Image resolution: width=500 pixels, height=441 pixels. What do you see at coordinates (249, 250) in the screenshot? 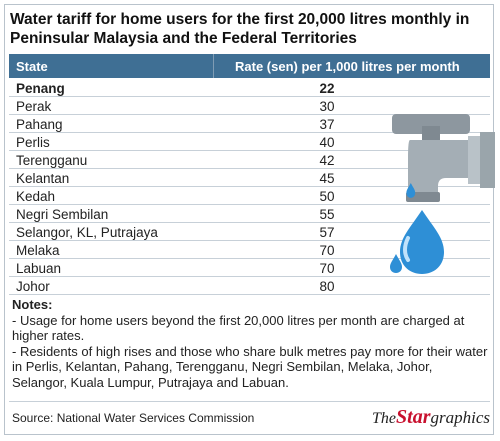
I see `table-row: Melaka 70` at bounding box center [249, 250].